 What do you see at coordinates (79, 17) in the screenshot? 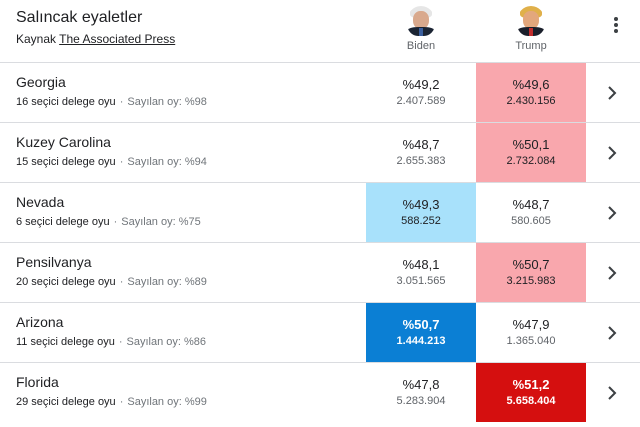
I see `card-title: Salıncak eyaletler` at bounding box center [79, 17].